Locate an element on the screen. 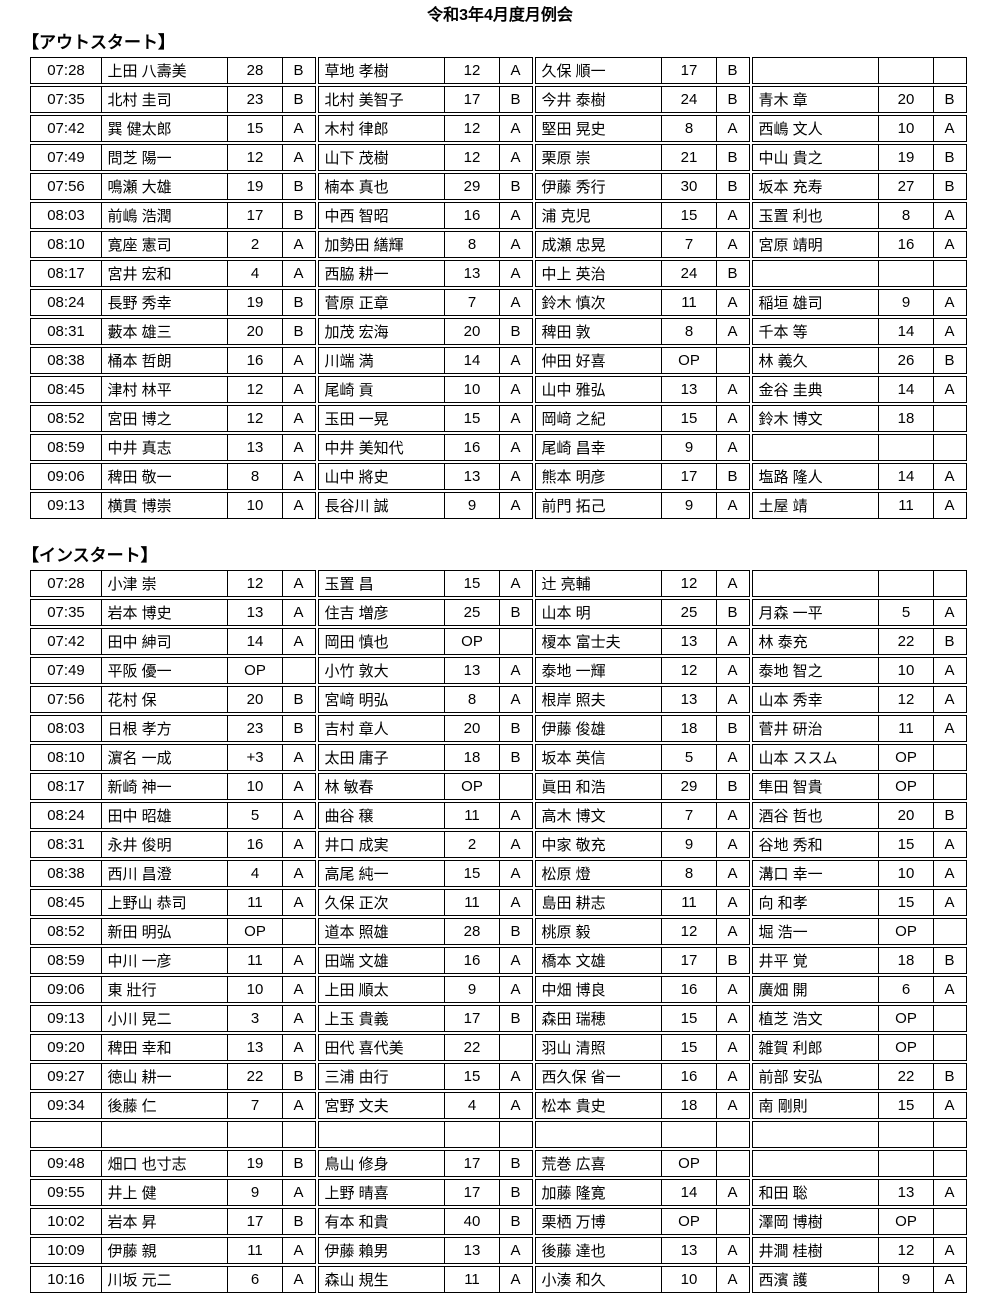 Image resolution: width=1000 pixels, height=1309 pixels. player-name-cell: 久保 順一 is located at coordinates (598, 70).